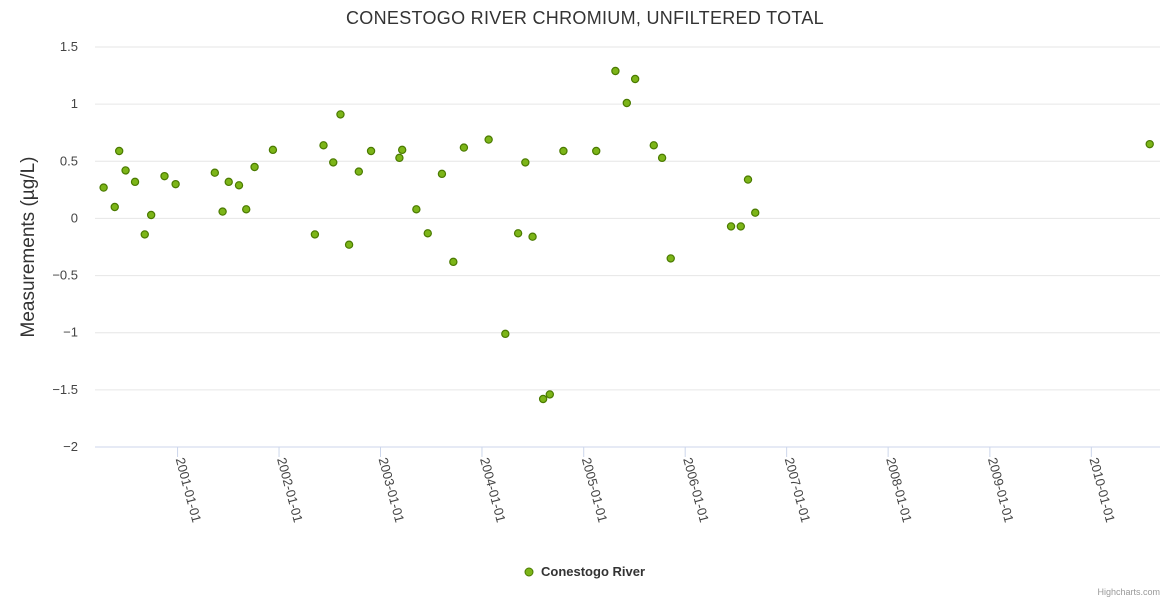 The image size is (1170, 600). I want to click on y-tick-label: 1, so click(74, 103).